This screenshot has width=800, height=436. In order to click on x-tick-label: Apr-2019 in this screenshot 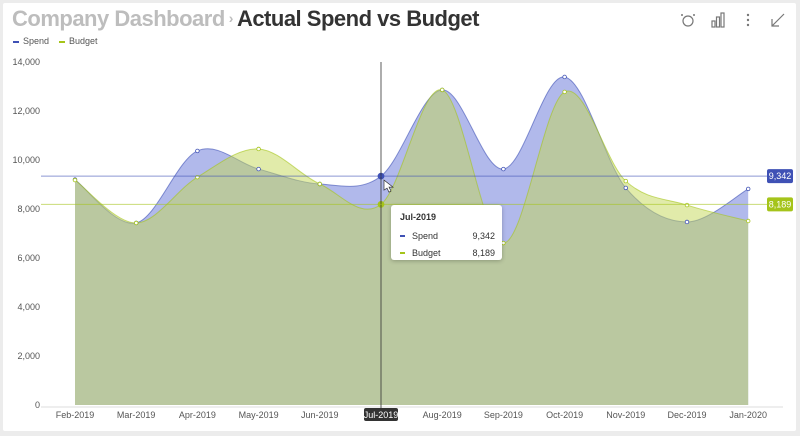, I will do `click(197, 415)`.